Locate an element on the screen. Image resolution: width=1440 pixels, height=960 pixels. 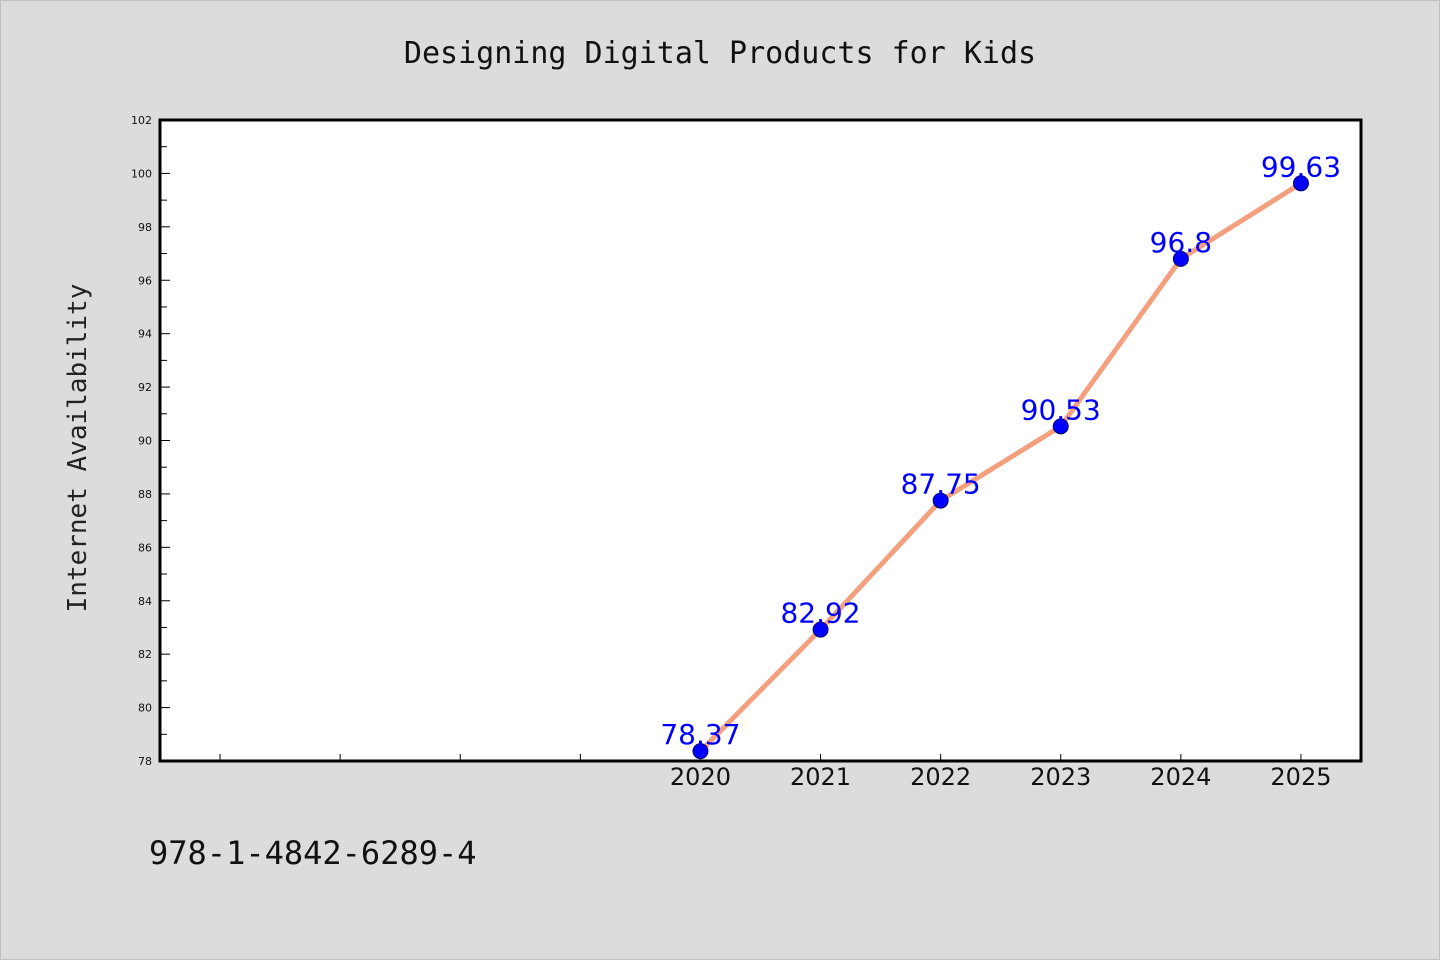
y-axis: 78 80 82 84 86 88 90 92 94 96 98 100 102 is located at coordinates (150, 441).